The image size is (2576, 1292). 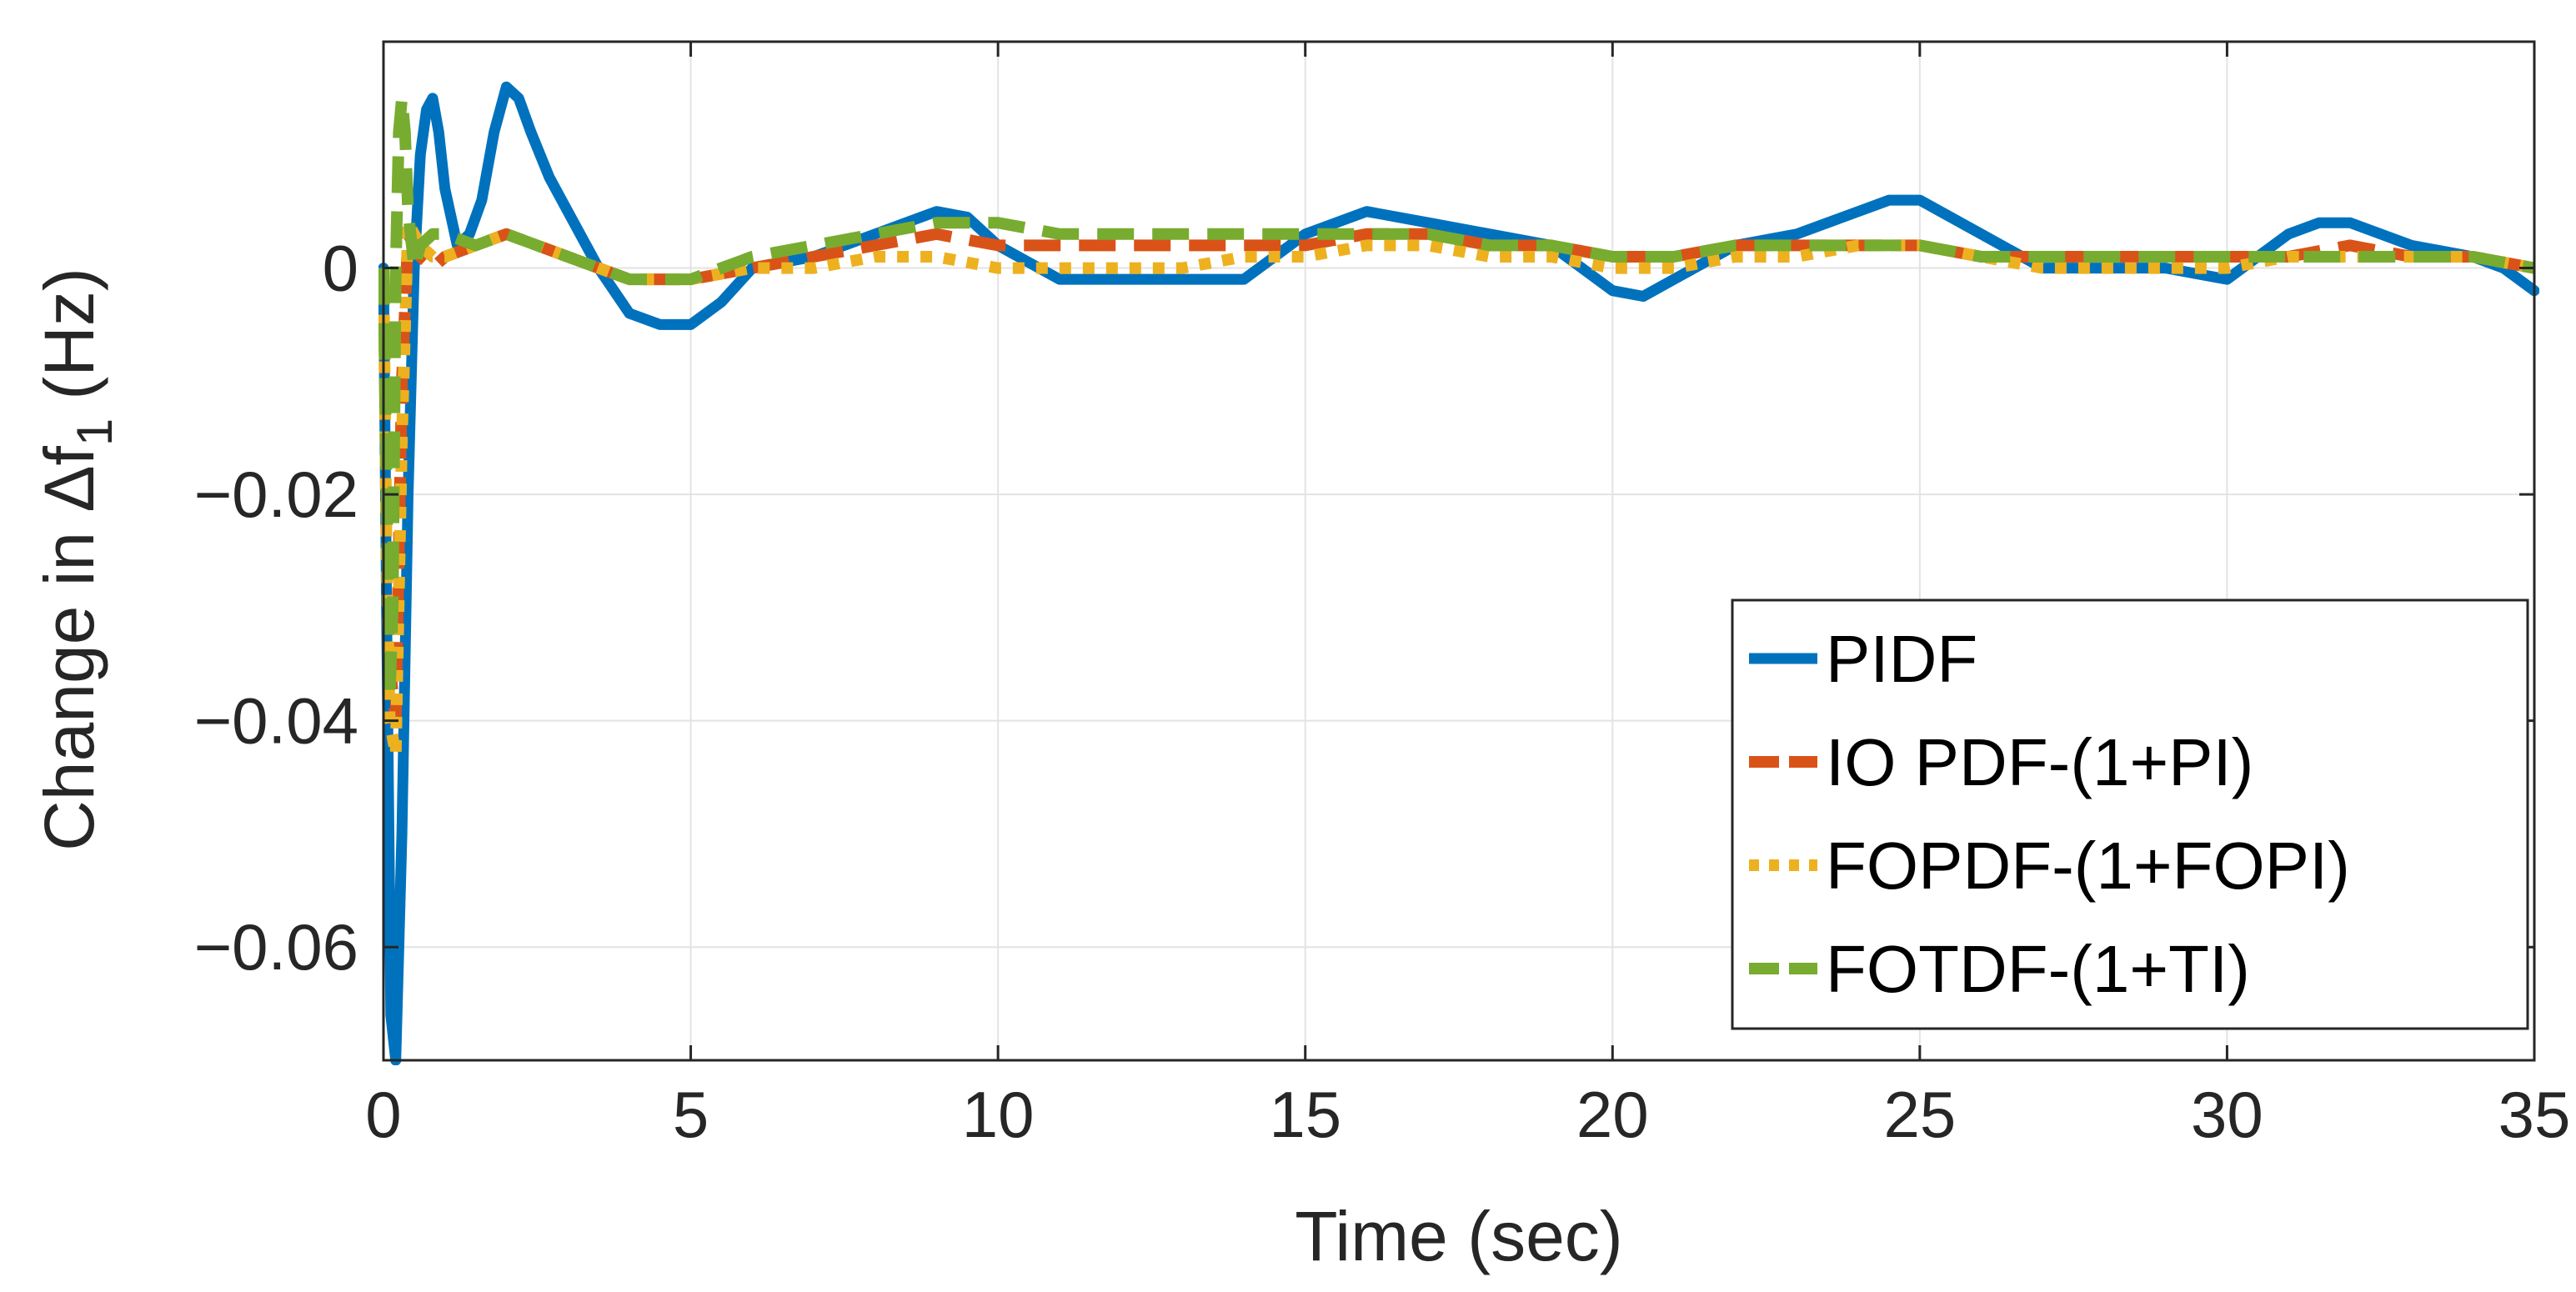 I want to click on y-axis-label-unit: (Hz), so click(x=69, y=334).